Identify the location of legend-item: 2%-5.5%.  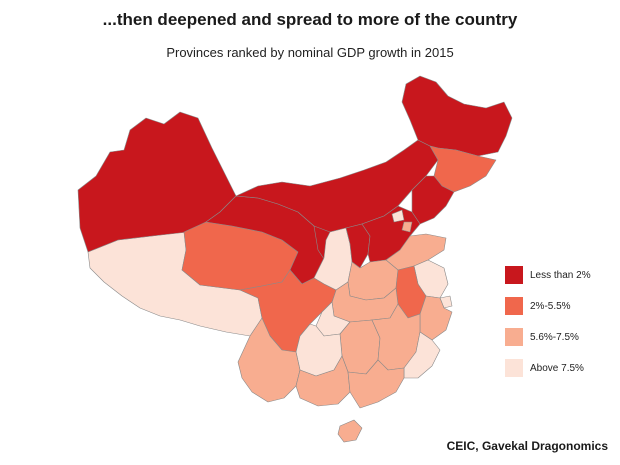
(560, 306).